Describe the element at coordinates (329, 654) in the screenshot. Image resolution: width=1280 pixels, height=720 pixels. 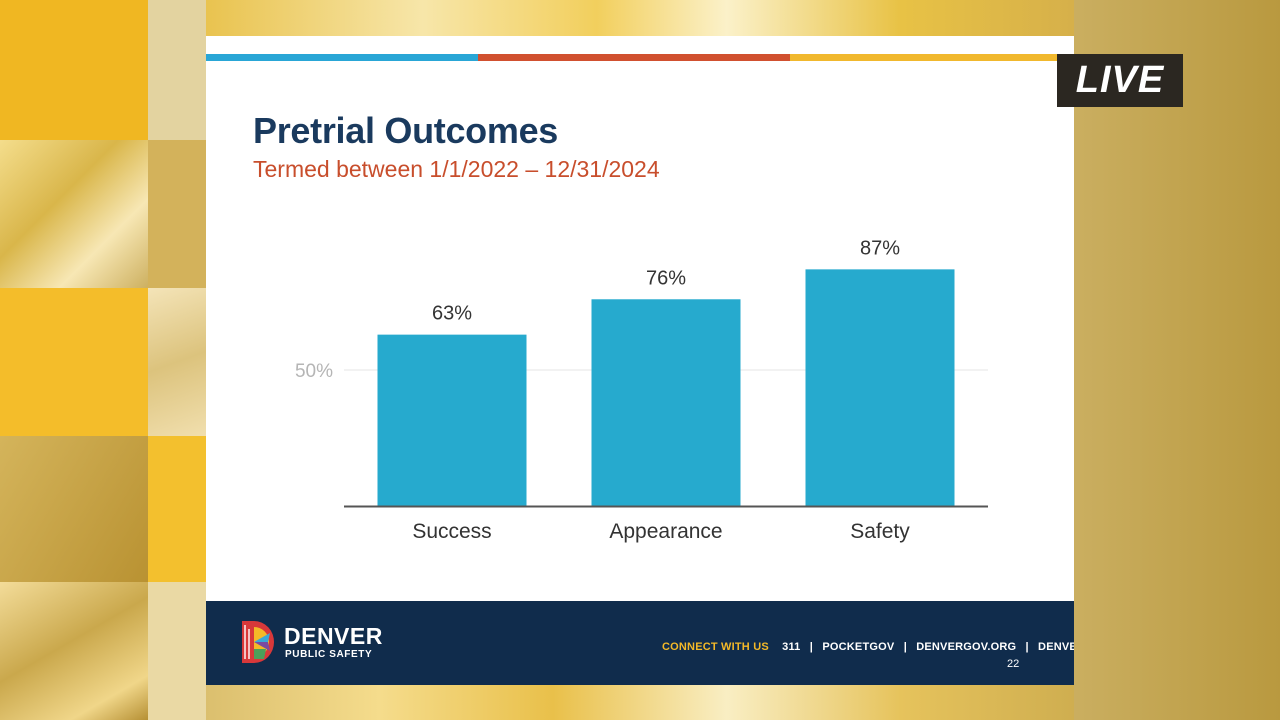
I see `brand-subtitle: PUBLIC SAFETY` at that location.